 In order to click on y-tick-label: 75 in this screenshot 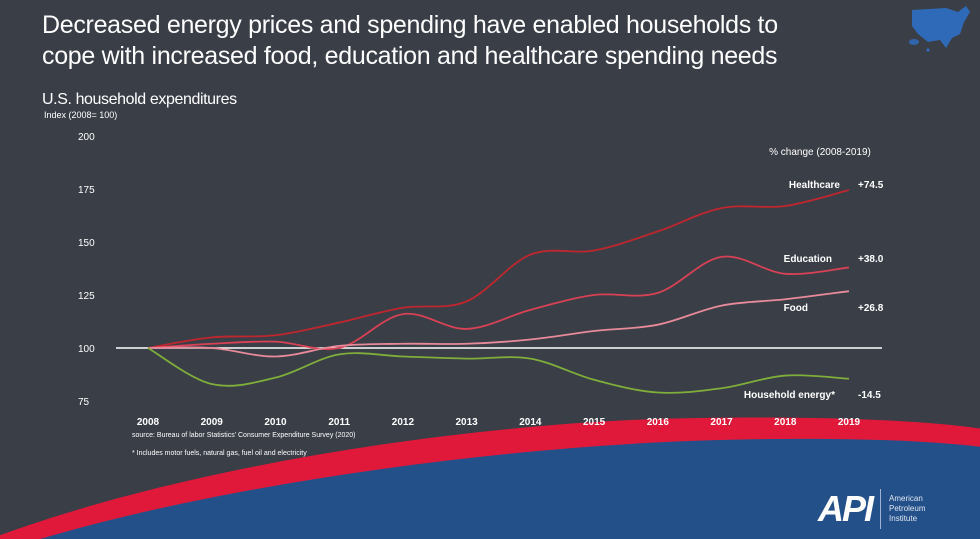, I will do `click(84, 402)`.